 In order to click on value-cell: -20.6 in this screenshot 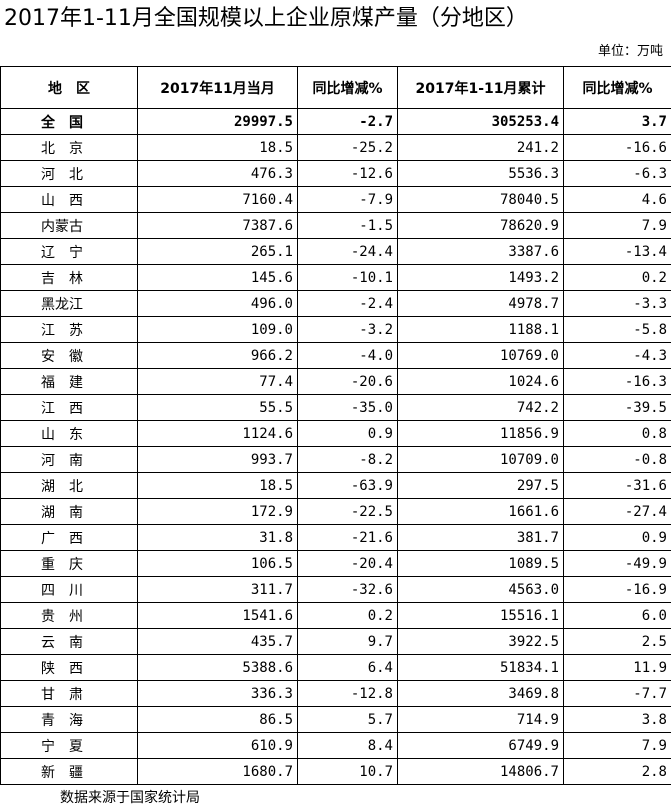, I will do `click(347, 381)`.